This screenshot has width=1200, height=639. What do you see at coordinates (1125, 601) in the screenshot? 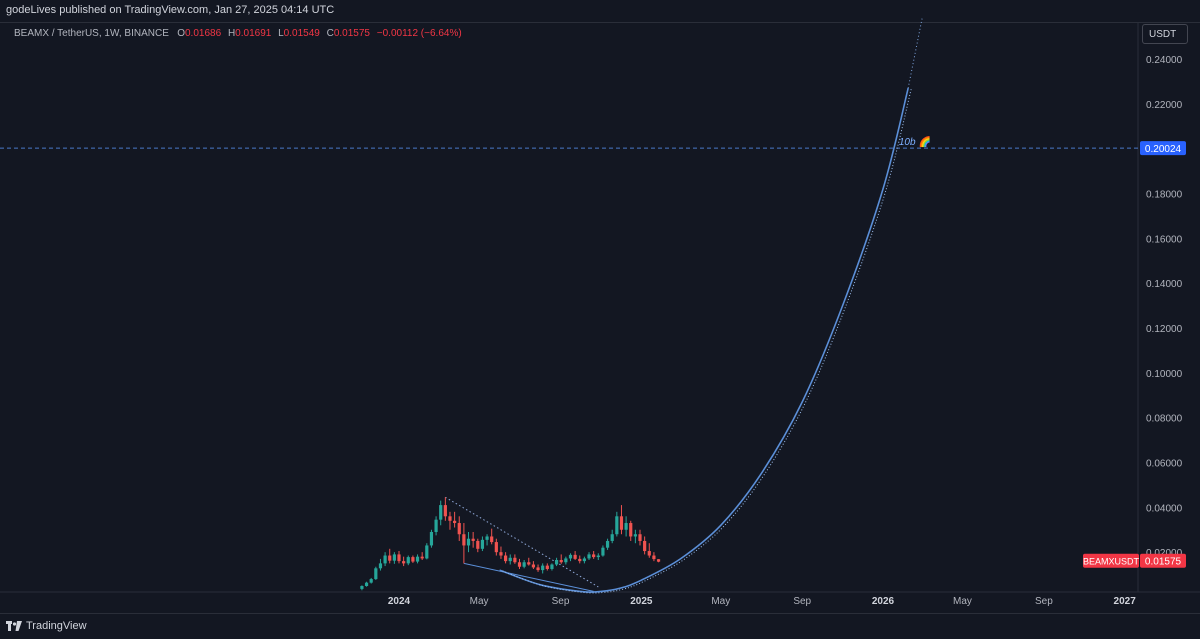
I see `time-tick-label: 2027` at bounding box center [1125, 601].